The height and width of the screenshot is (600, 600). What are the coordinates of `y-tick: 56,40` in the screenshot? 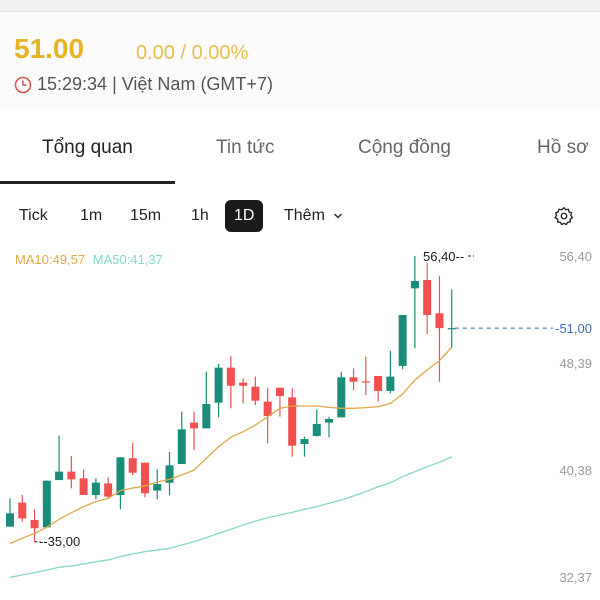 It's located at (575, 256).